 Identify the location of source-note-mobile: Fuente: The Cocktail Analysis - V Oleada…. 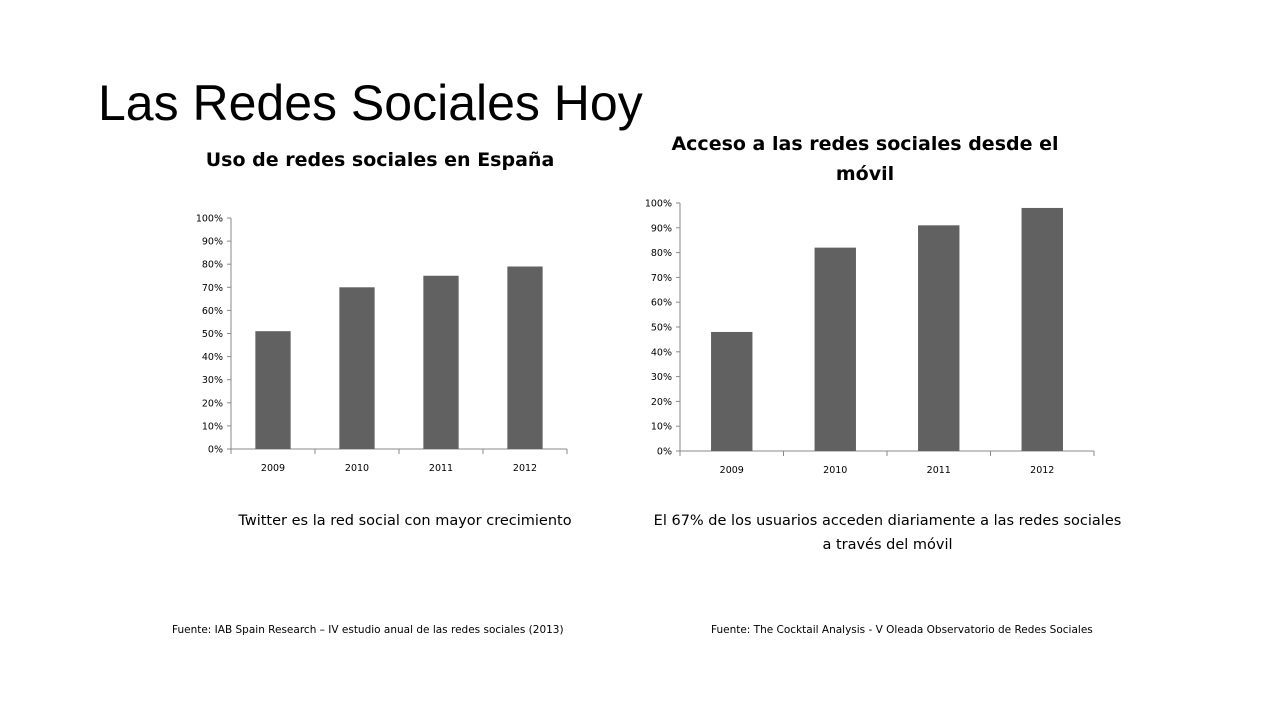
(902, 630).